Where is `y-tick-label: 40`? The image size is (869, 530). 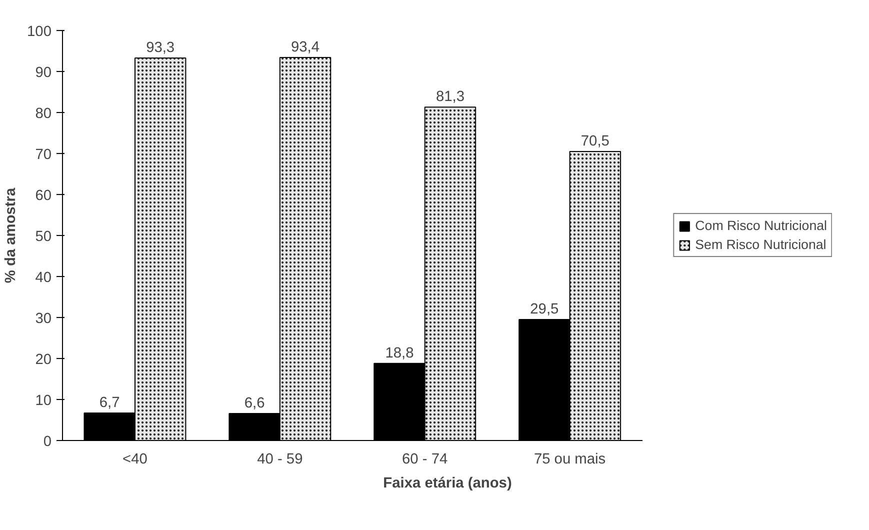 y-tick-label: 40 is located at coordinates (43, 278).